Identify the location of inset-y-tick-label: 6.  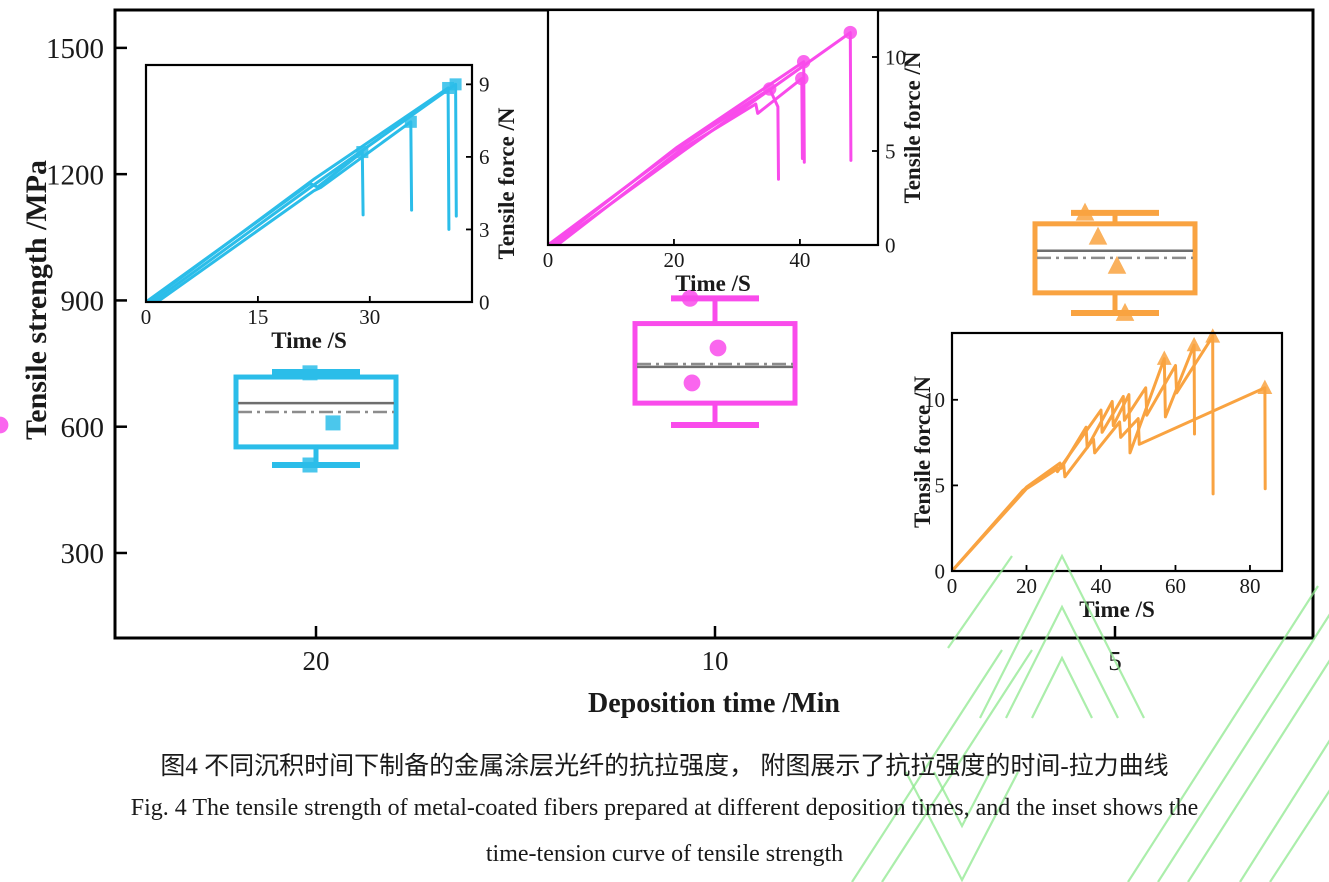
(484, 157).